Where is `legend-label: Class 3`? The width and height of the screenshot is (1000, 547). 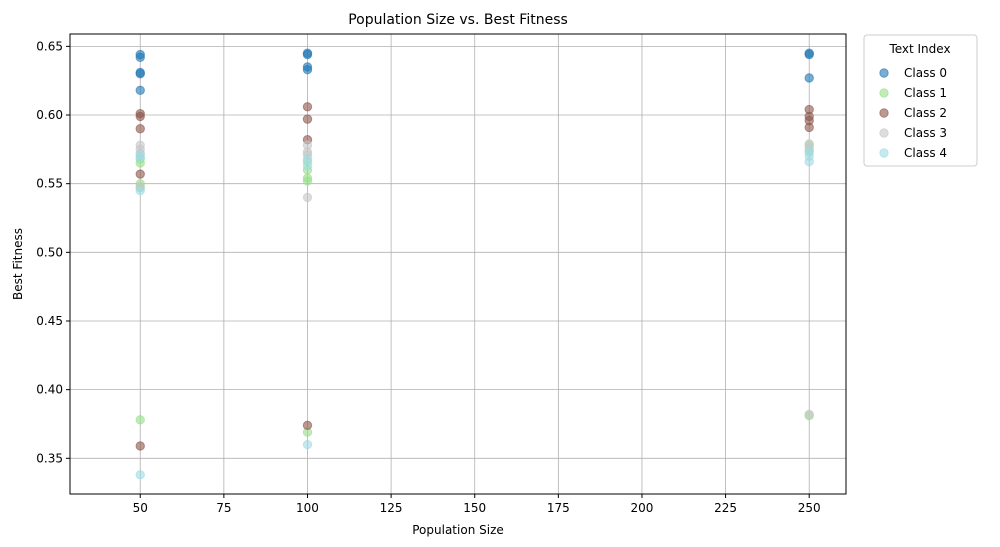
legend-label: Class 3 is located at coordinates (925, 133).